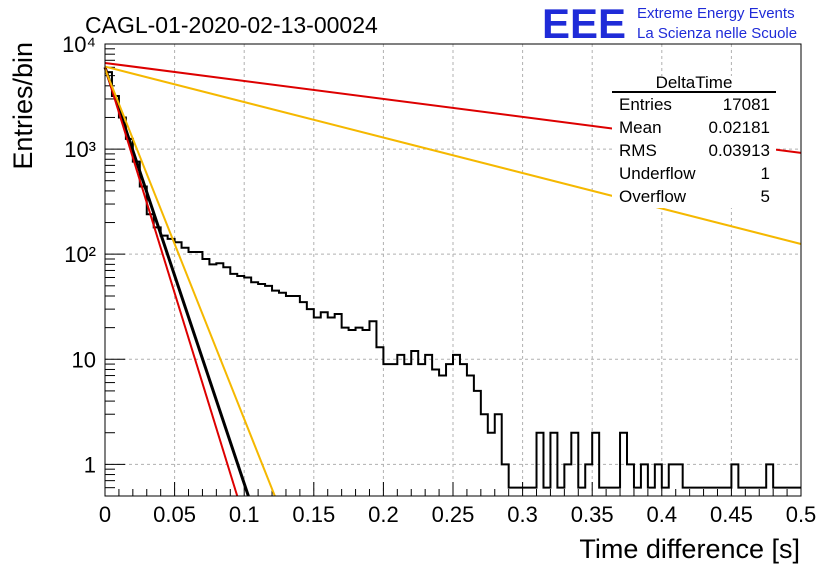 Image resolution: width=836 pixels, height=572 pixels. Describe the element at coordinates (739, 150) in the screenshot. I see `stats-value: 0.03913` at that location.